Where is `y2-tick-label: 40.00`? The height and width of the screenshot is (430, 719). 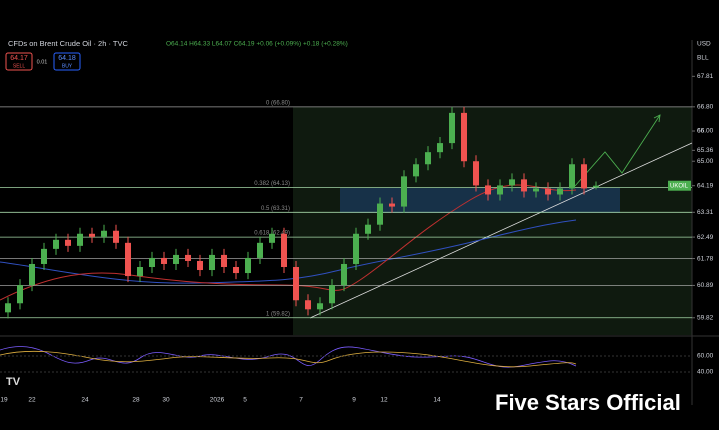
y2-tick-label: 40.00 is located at coordinates (705, 372).